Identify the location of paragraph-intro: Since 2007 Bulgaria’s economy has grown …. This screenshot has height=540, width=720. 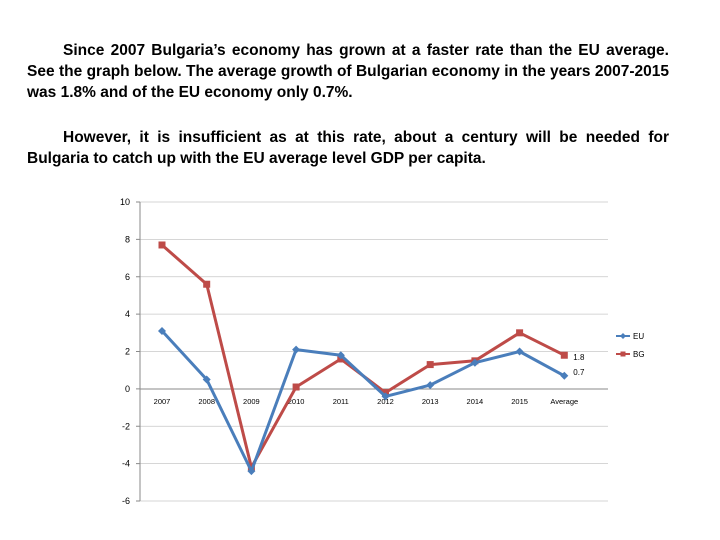
(348, 71).